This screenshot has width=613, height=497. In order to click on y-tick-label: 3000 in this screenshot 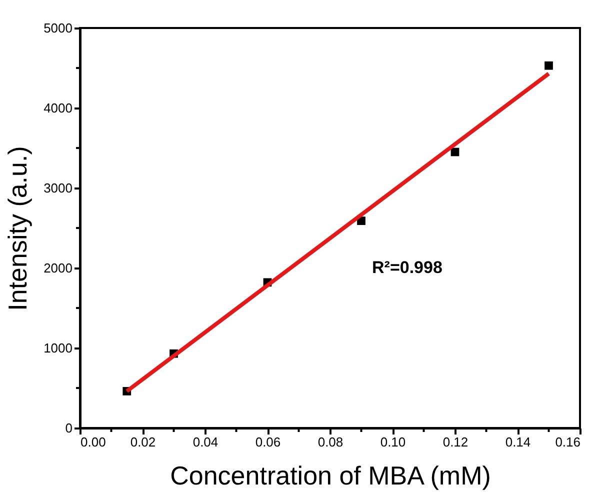, I will do `click(58, 188)`.